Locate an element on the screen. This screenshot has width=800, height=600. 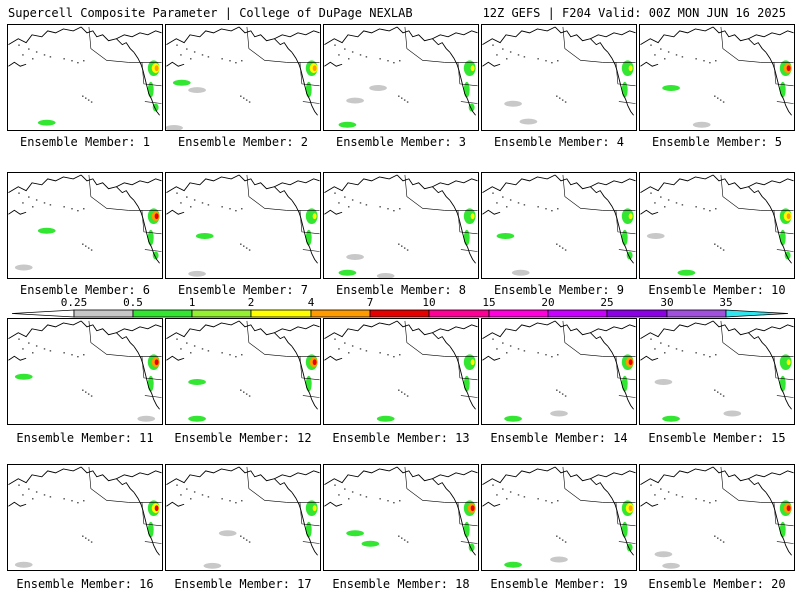
legend-tick-label: 30 is located at coordinates (667, 302).